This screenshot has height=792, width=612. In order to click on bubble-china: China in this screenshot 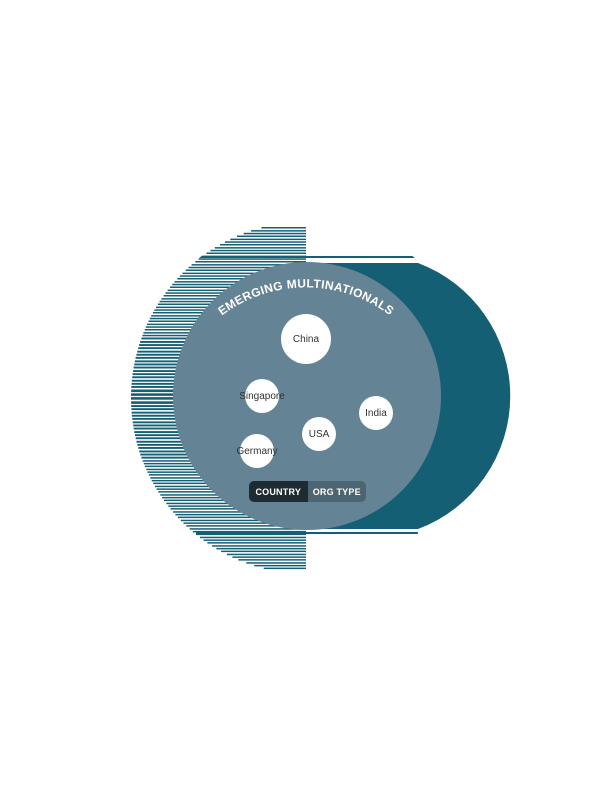, I will do `click(306, 339)`.